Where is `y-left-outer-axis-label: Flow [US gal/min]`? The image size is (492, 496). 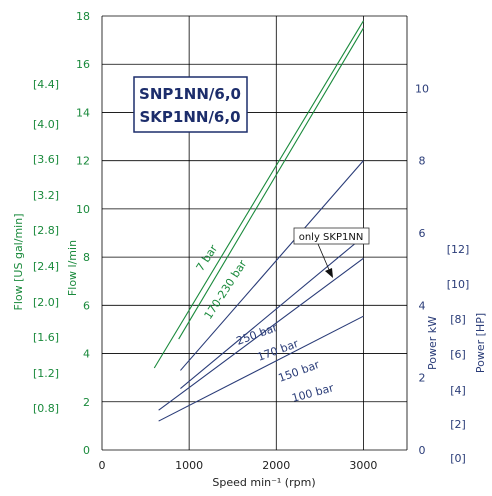
y-left-outer-axis-label: Flow [US gal/min] is located at coordinates (18, 262).